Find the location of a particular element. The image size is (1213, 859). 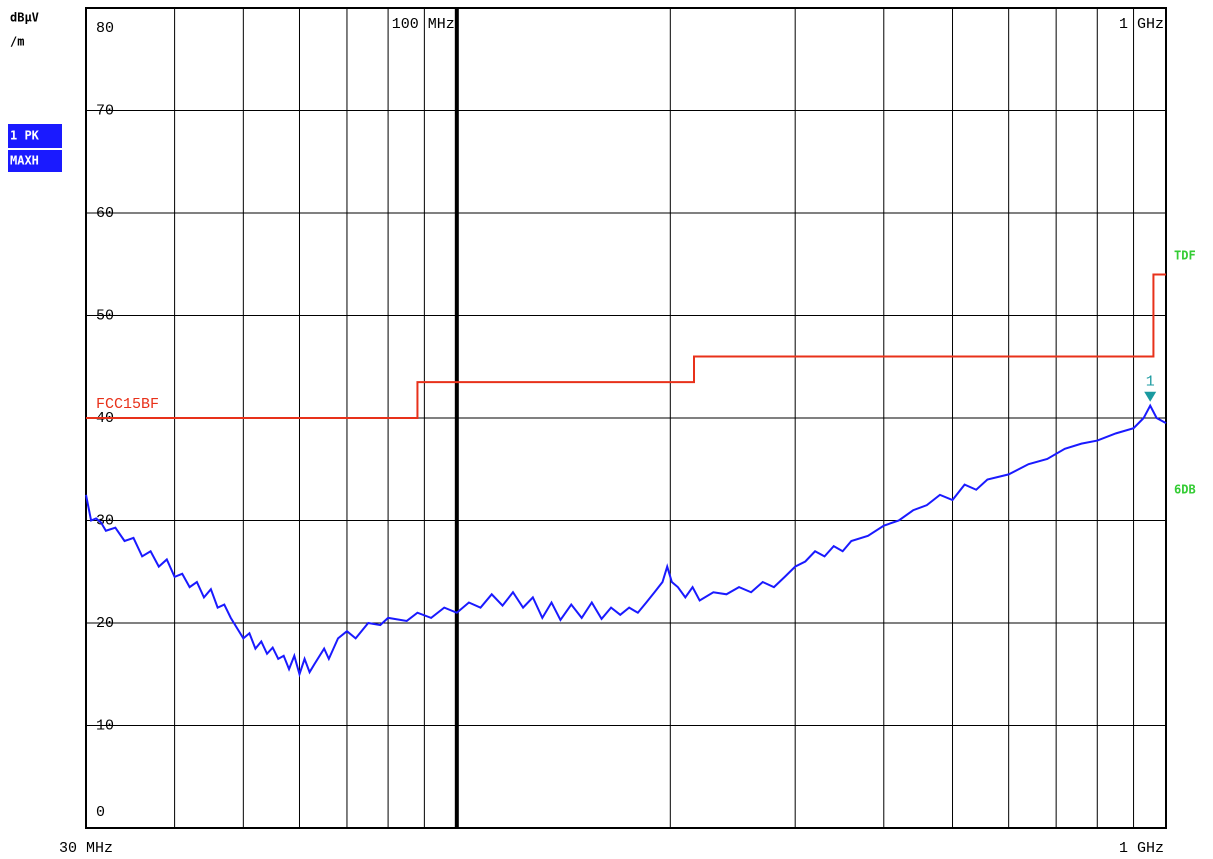

side-label: TDF is located at coordinates (1185, 256).